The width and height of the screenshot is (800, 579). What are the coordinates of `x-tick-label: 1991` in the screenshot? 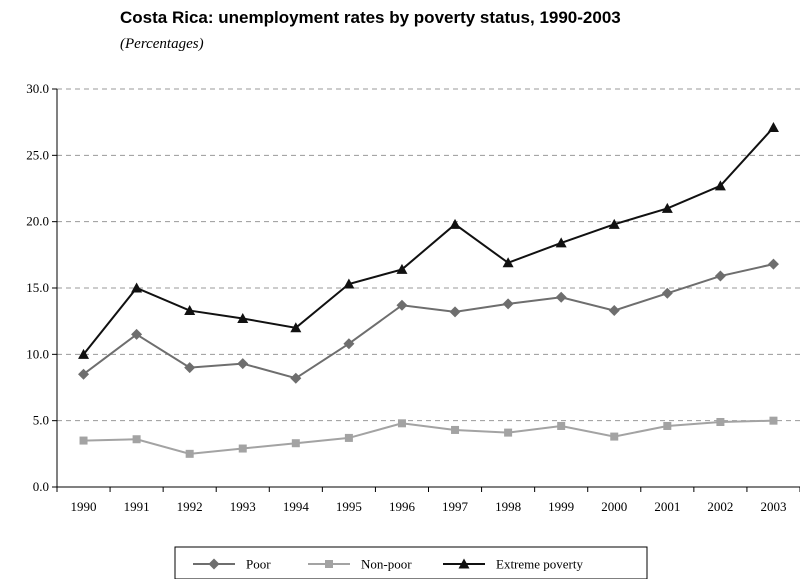 It's located at (137, 506).